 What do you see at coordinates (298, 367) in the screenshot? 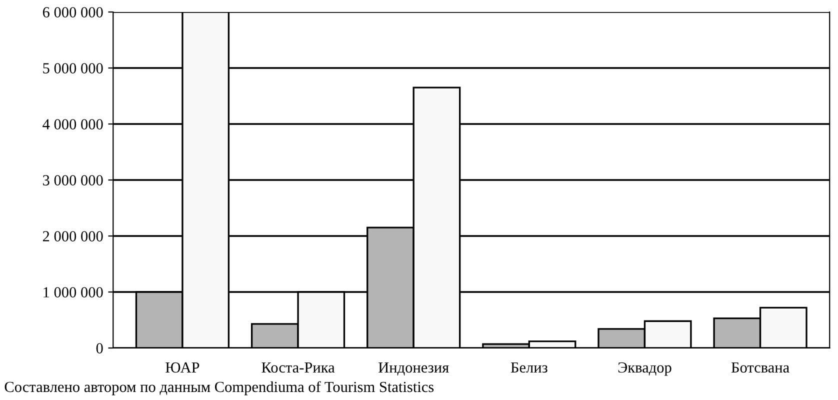
I see `x-tick-label: Коста-Рика` at bounding box center [298, 367].